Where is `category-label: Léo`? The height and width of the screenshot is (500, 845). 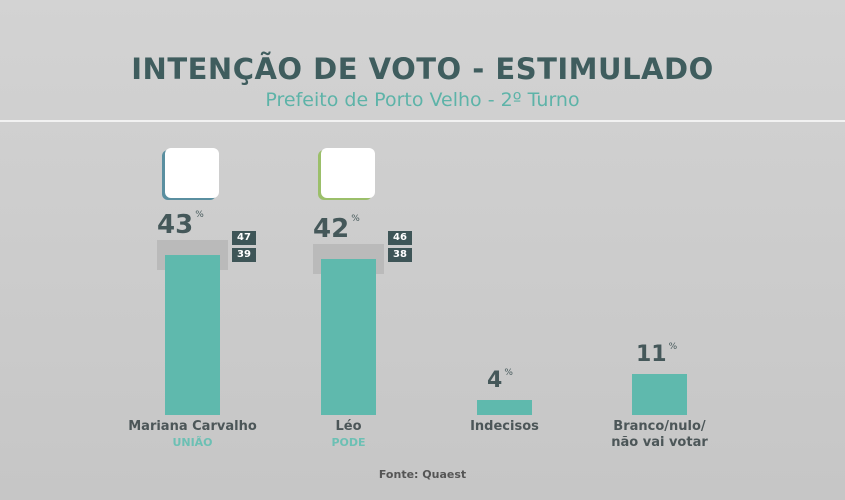
category-label: Léo is located at coordinates (348, 426).